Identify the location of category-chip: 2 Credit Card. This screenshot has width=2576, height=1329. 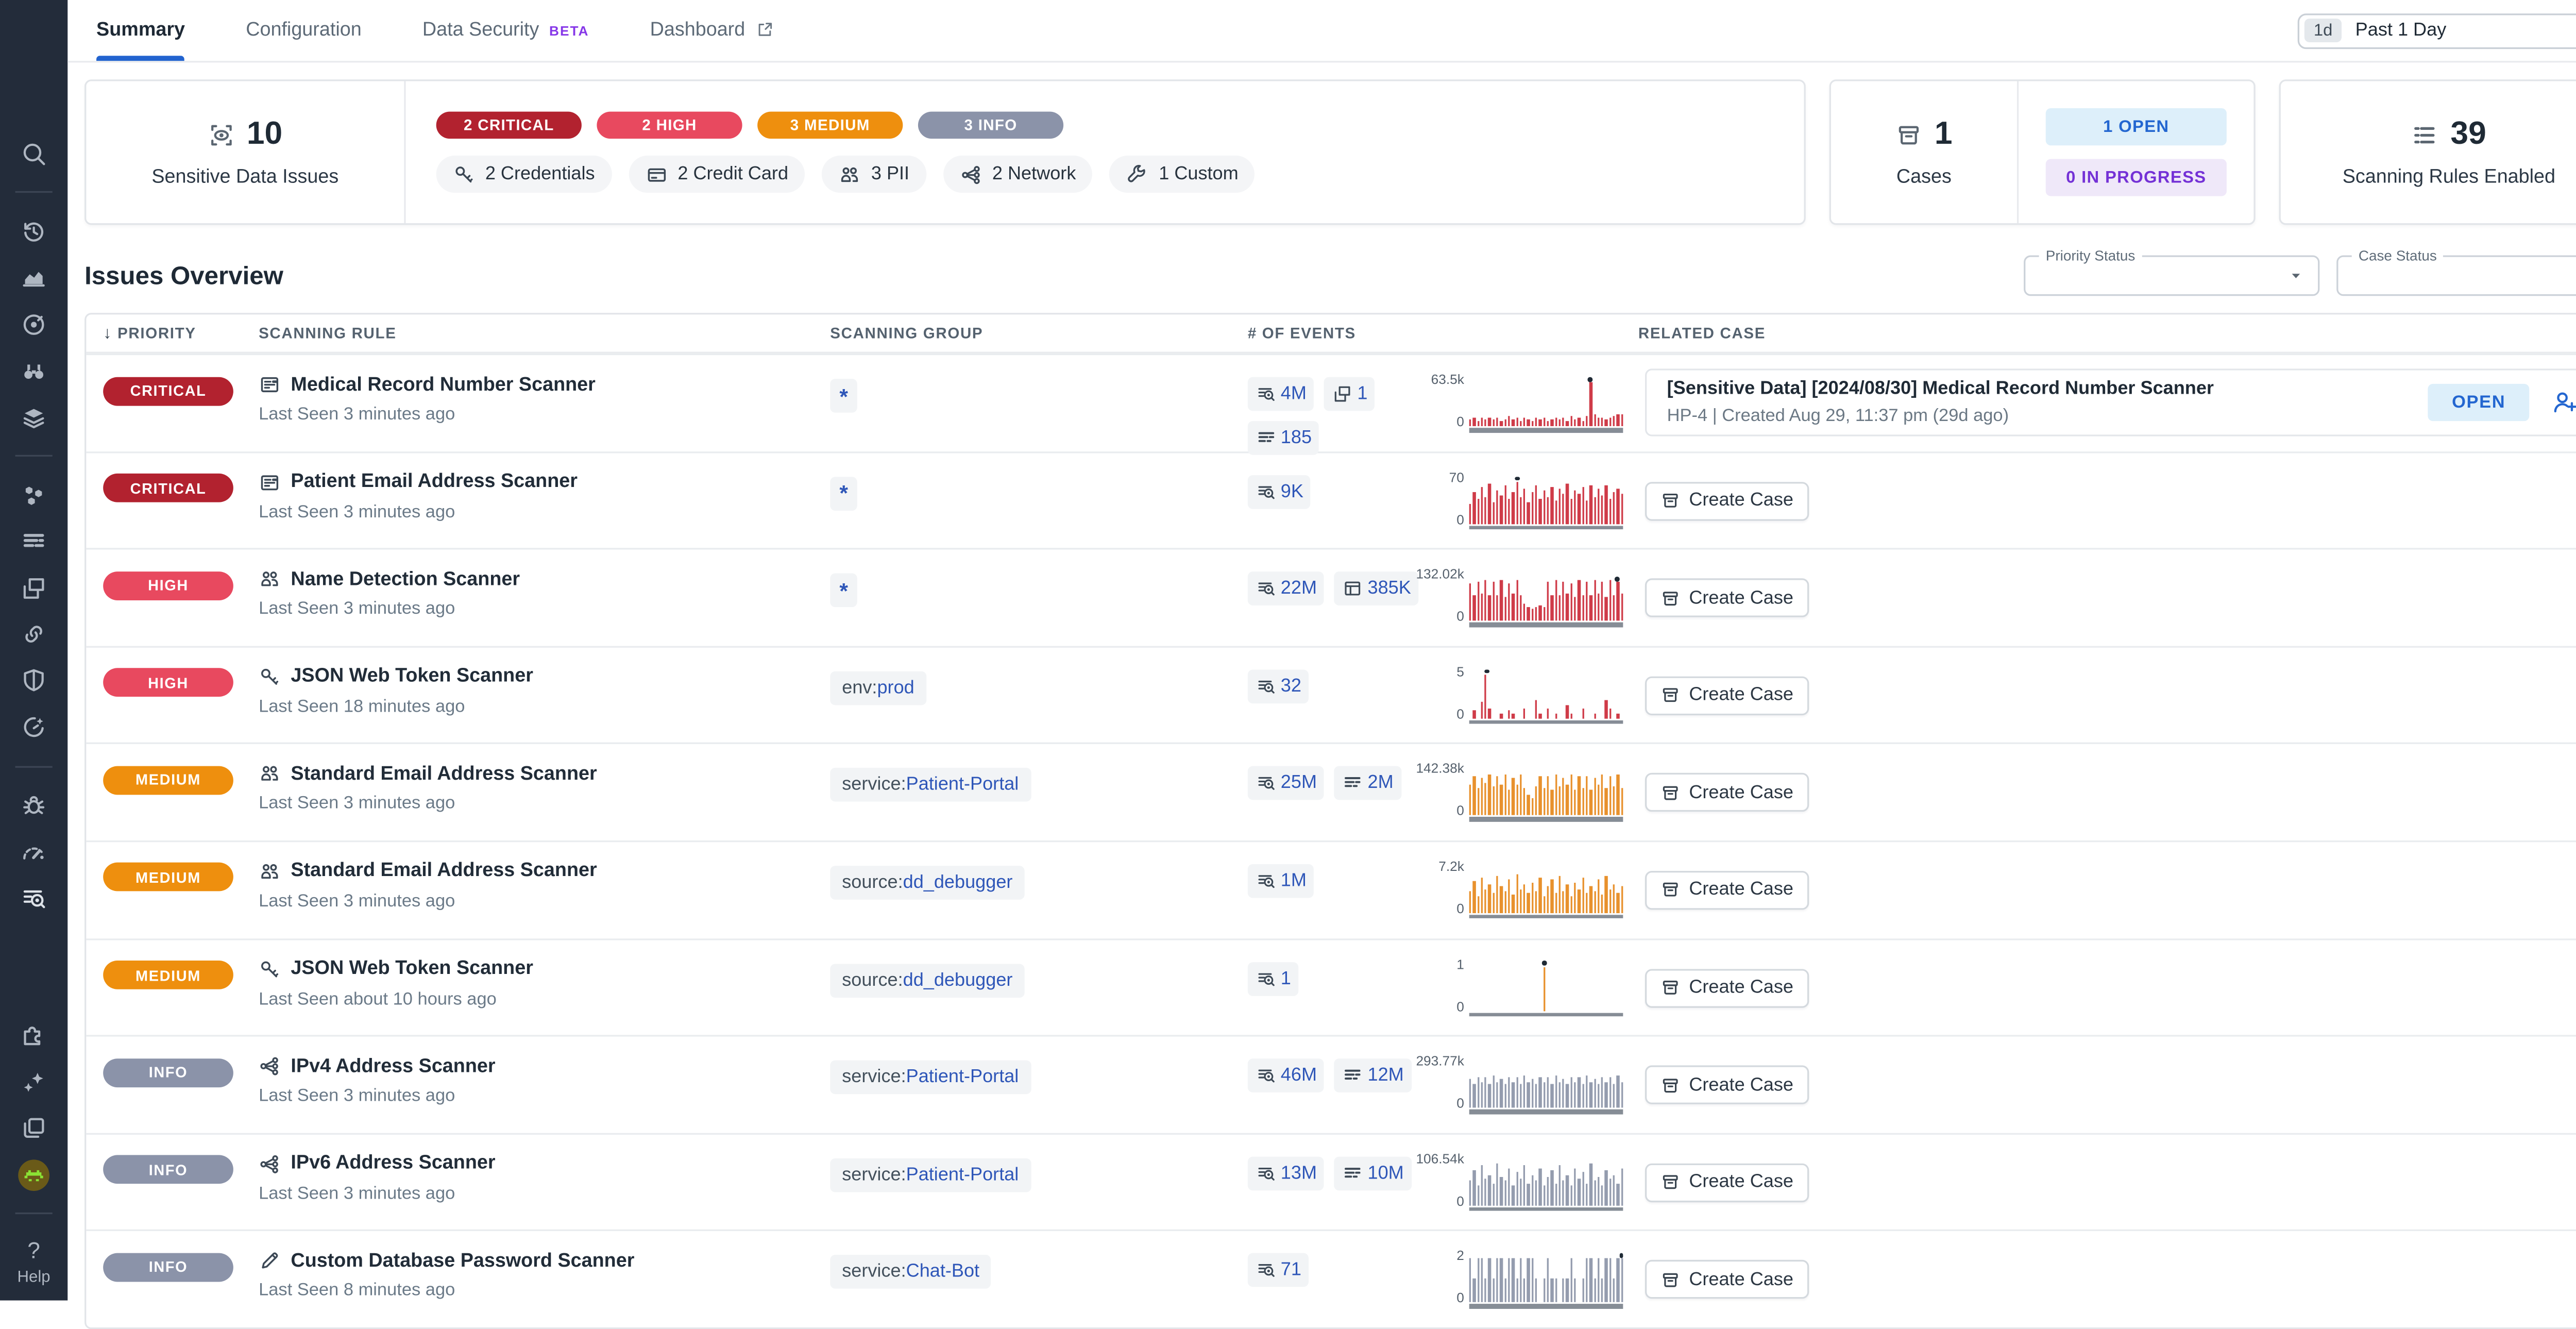
(717, 174).